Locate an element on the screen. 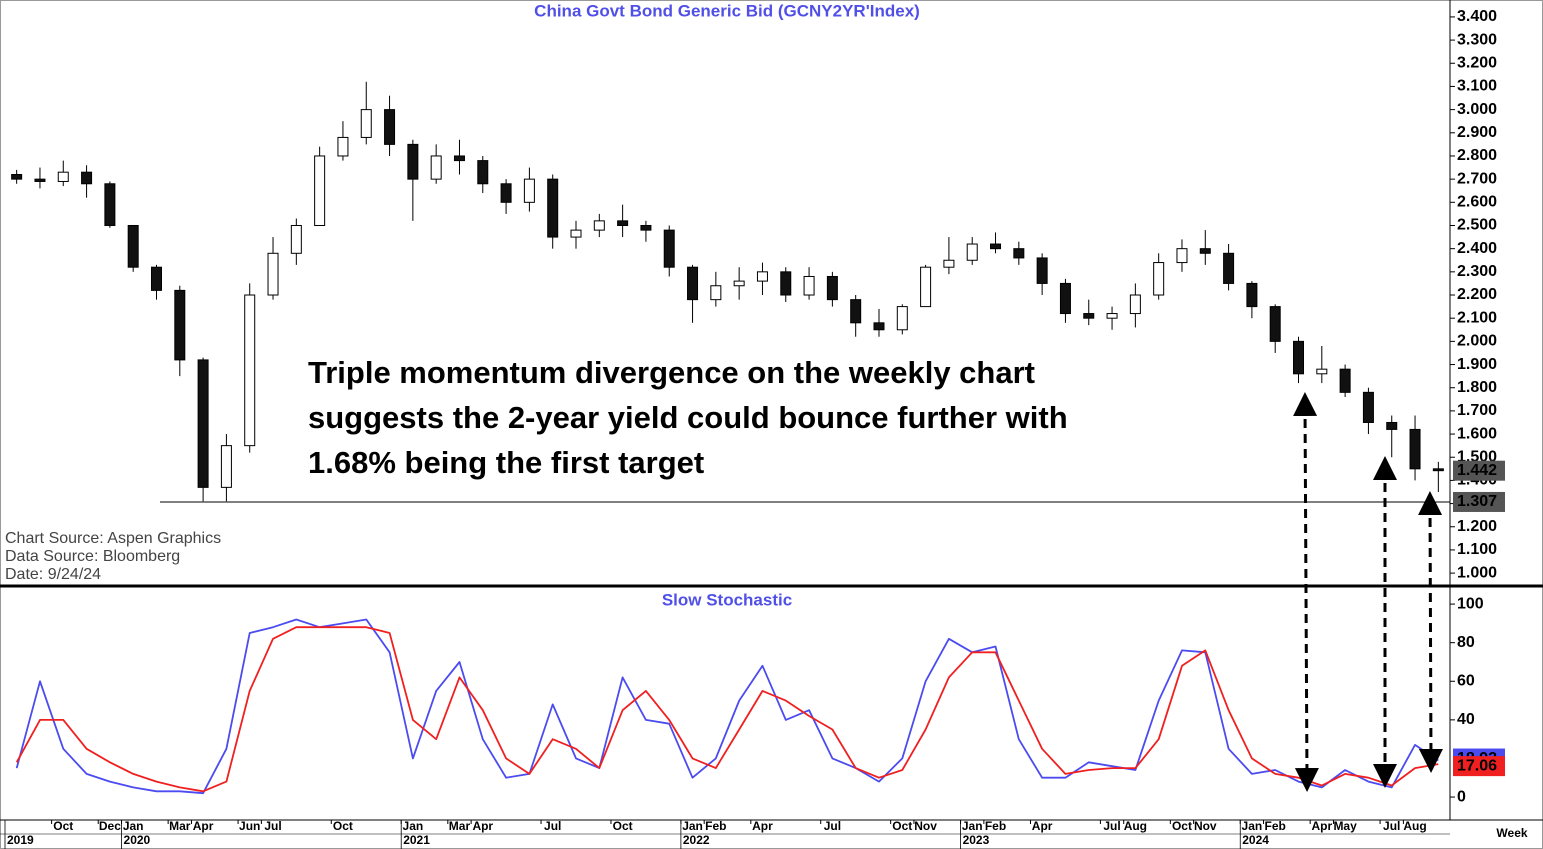 The image size is (1543, 849). x-year-label: 2020 is located at coordinates (137, 840).